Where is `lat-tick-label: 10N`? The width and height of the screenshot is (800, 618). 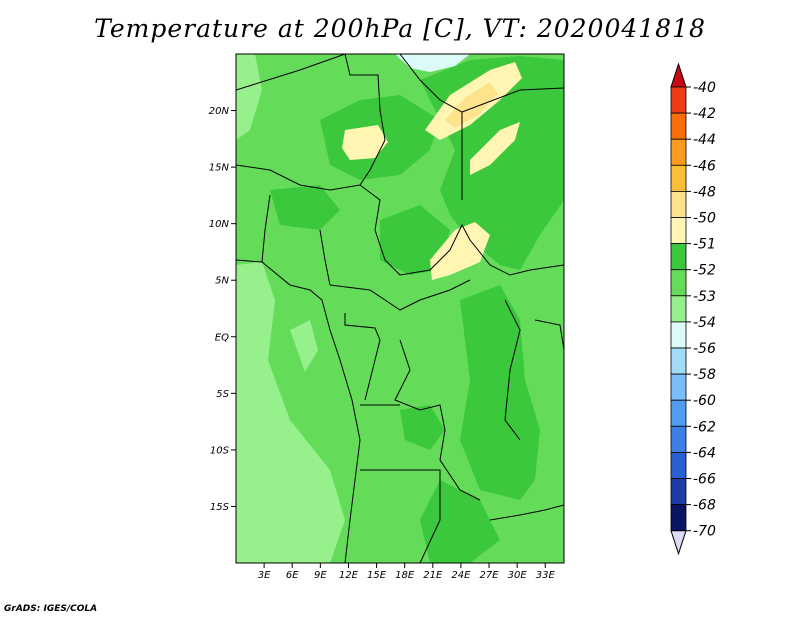 lat-tick-label: 10N is located at coordinates (219, 224).